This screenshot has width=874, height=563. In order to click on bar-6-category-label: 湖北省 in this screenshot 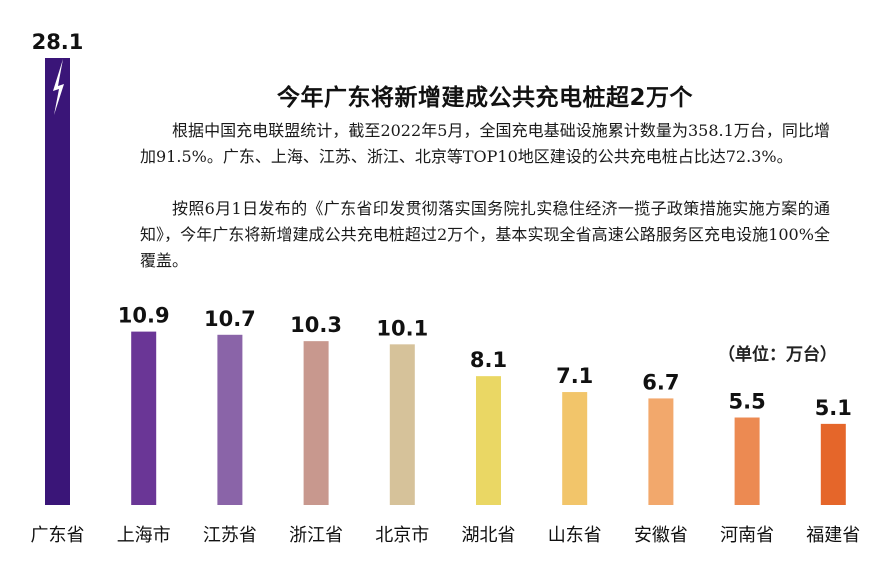, I will do `click(489, 535)`.